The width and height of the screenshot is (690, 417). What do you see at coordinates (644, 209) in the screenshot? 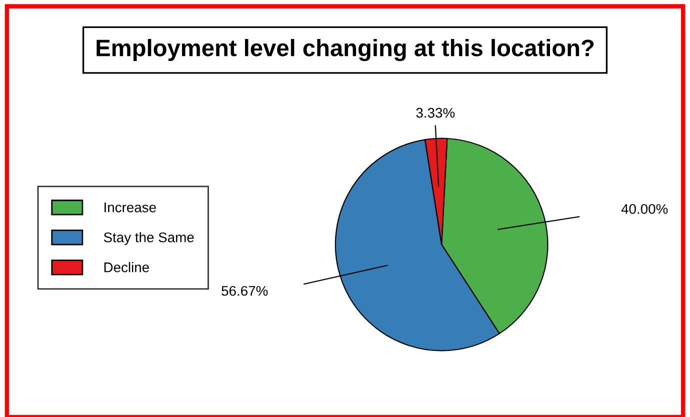
I see `data-label: 40.00%` at bounding box center [644, 209].